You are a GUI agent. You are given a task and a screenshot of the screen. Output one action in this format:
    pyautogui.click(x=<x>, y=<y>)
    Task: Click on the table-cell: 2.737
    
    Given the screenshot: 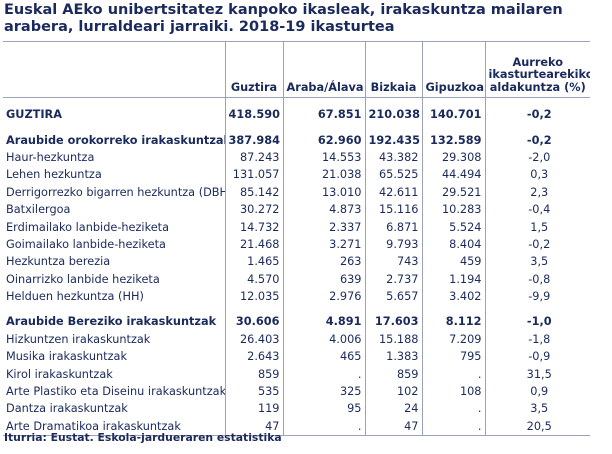 What is the action you would take?
    pyautogui.click(x=393, y=279)
    